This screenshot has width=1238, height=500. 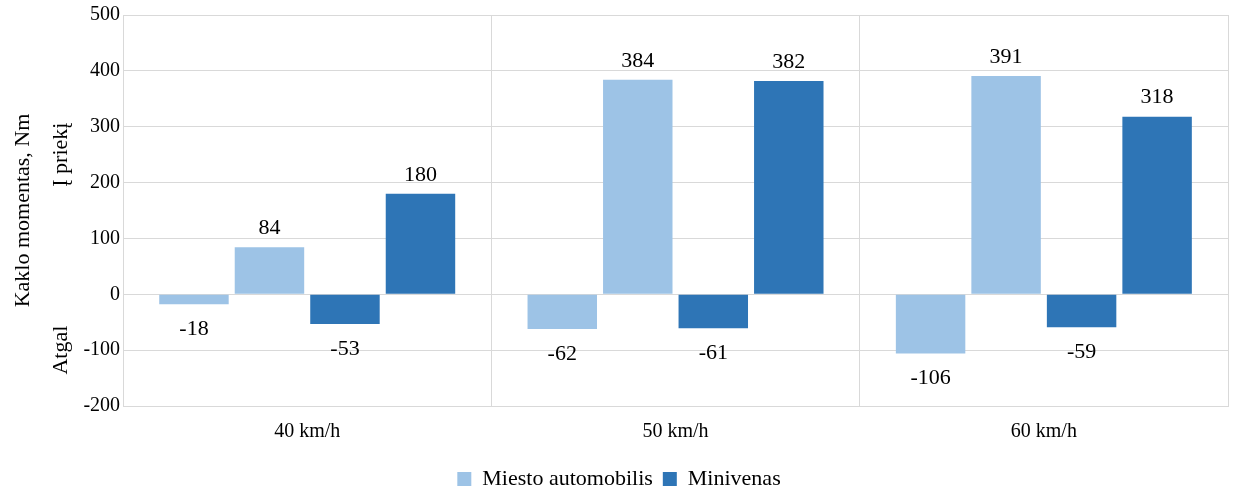 What do you see at coordinates (638, 59) in the screenshot?
I see `data-label: 384` at bounding box center [638, 59].